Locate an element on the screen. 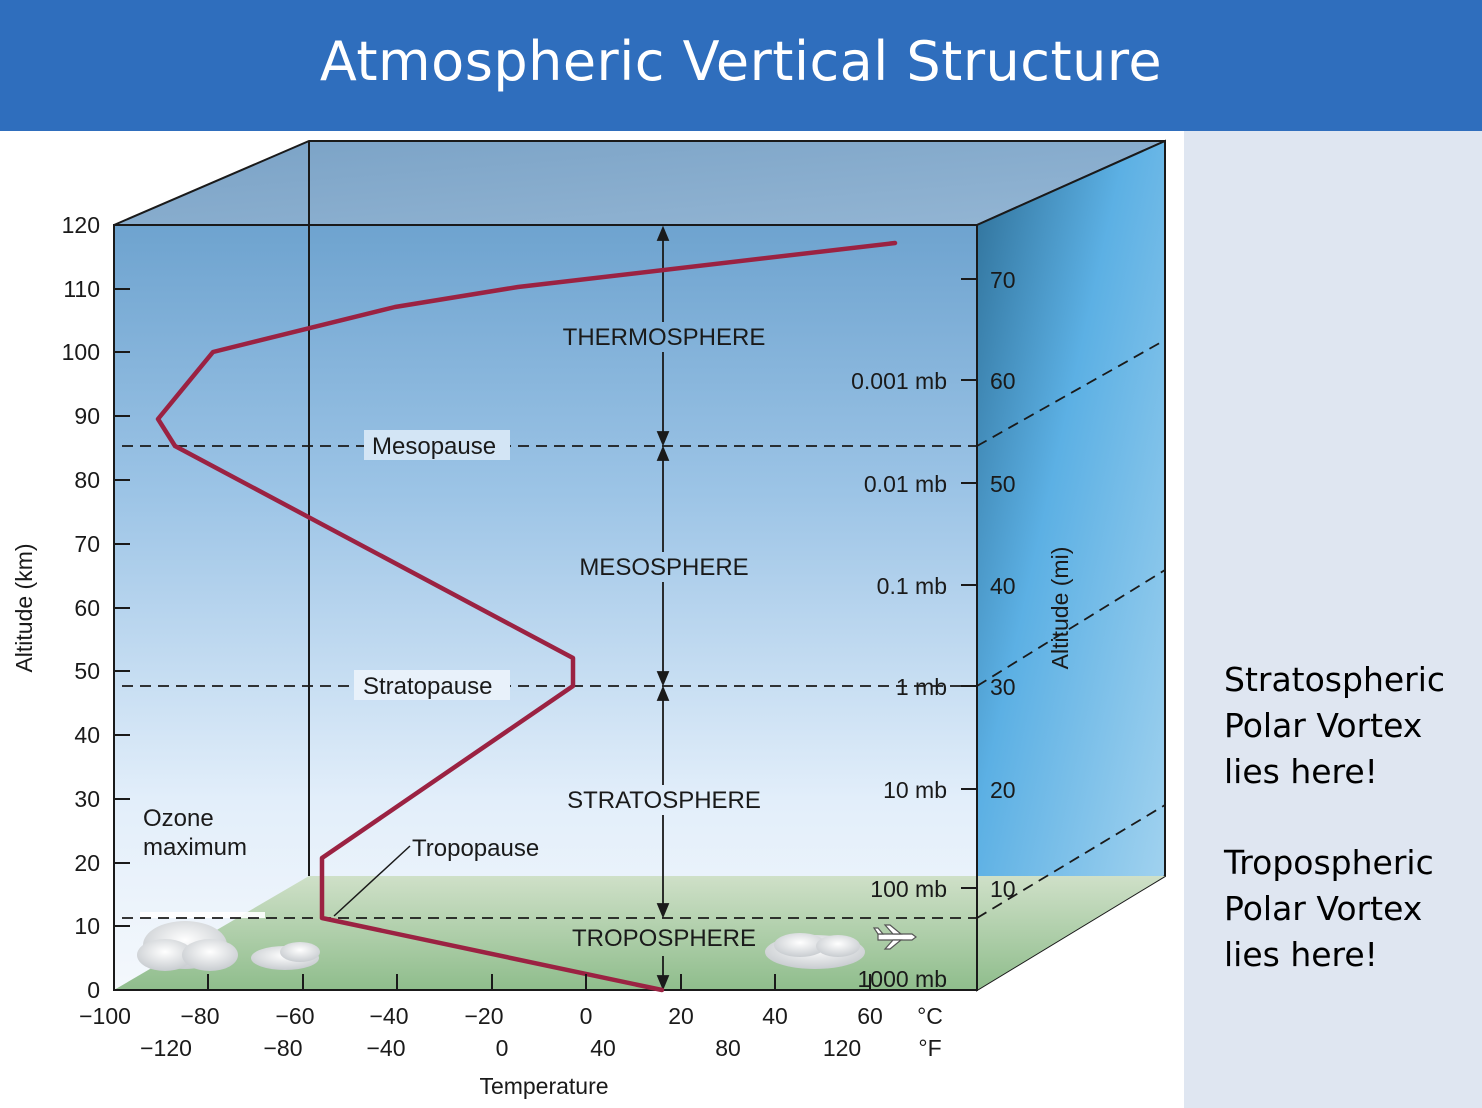  mesosphere-label: MESOSPHERE is located at coordinates (663, 567).